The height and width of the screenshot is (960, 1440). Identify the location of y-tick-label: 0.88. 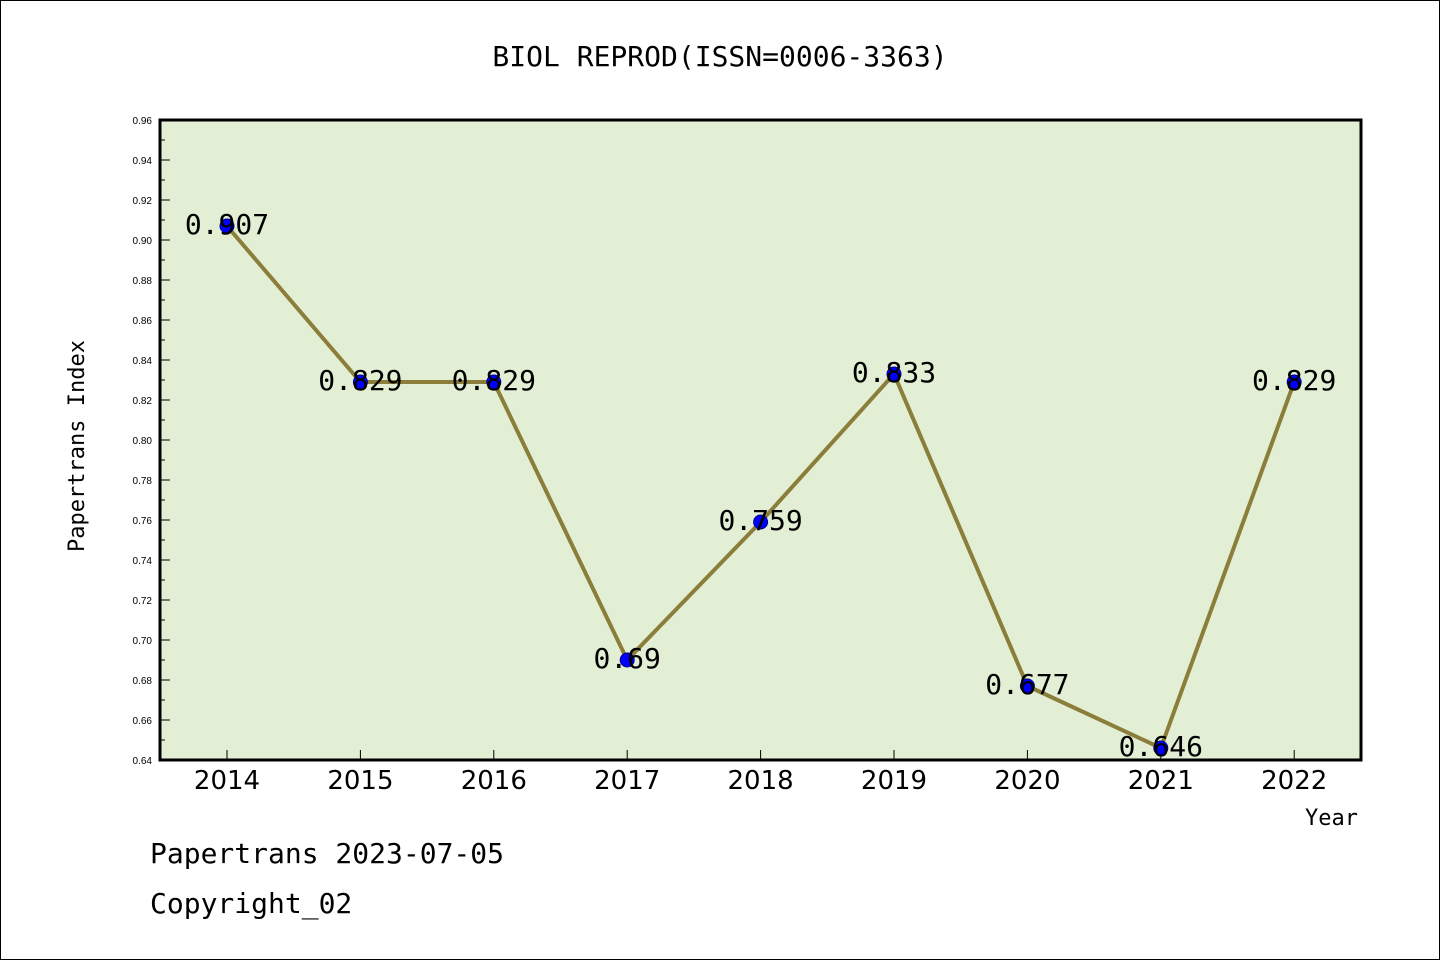
(143, 281).